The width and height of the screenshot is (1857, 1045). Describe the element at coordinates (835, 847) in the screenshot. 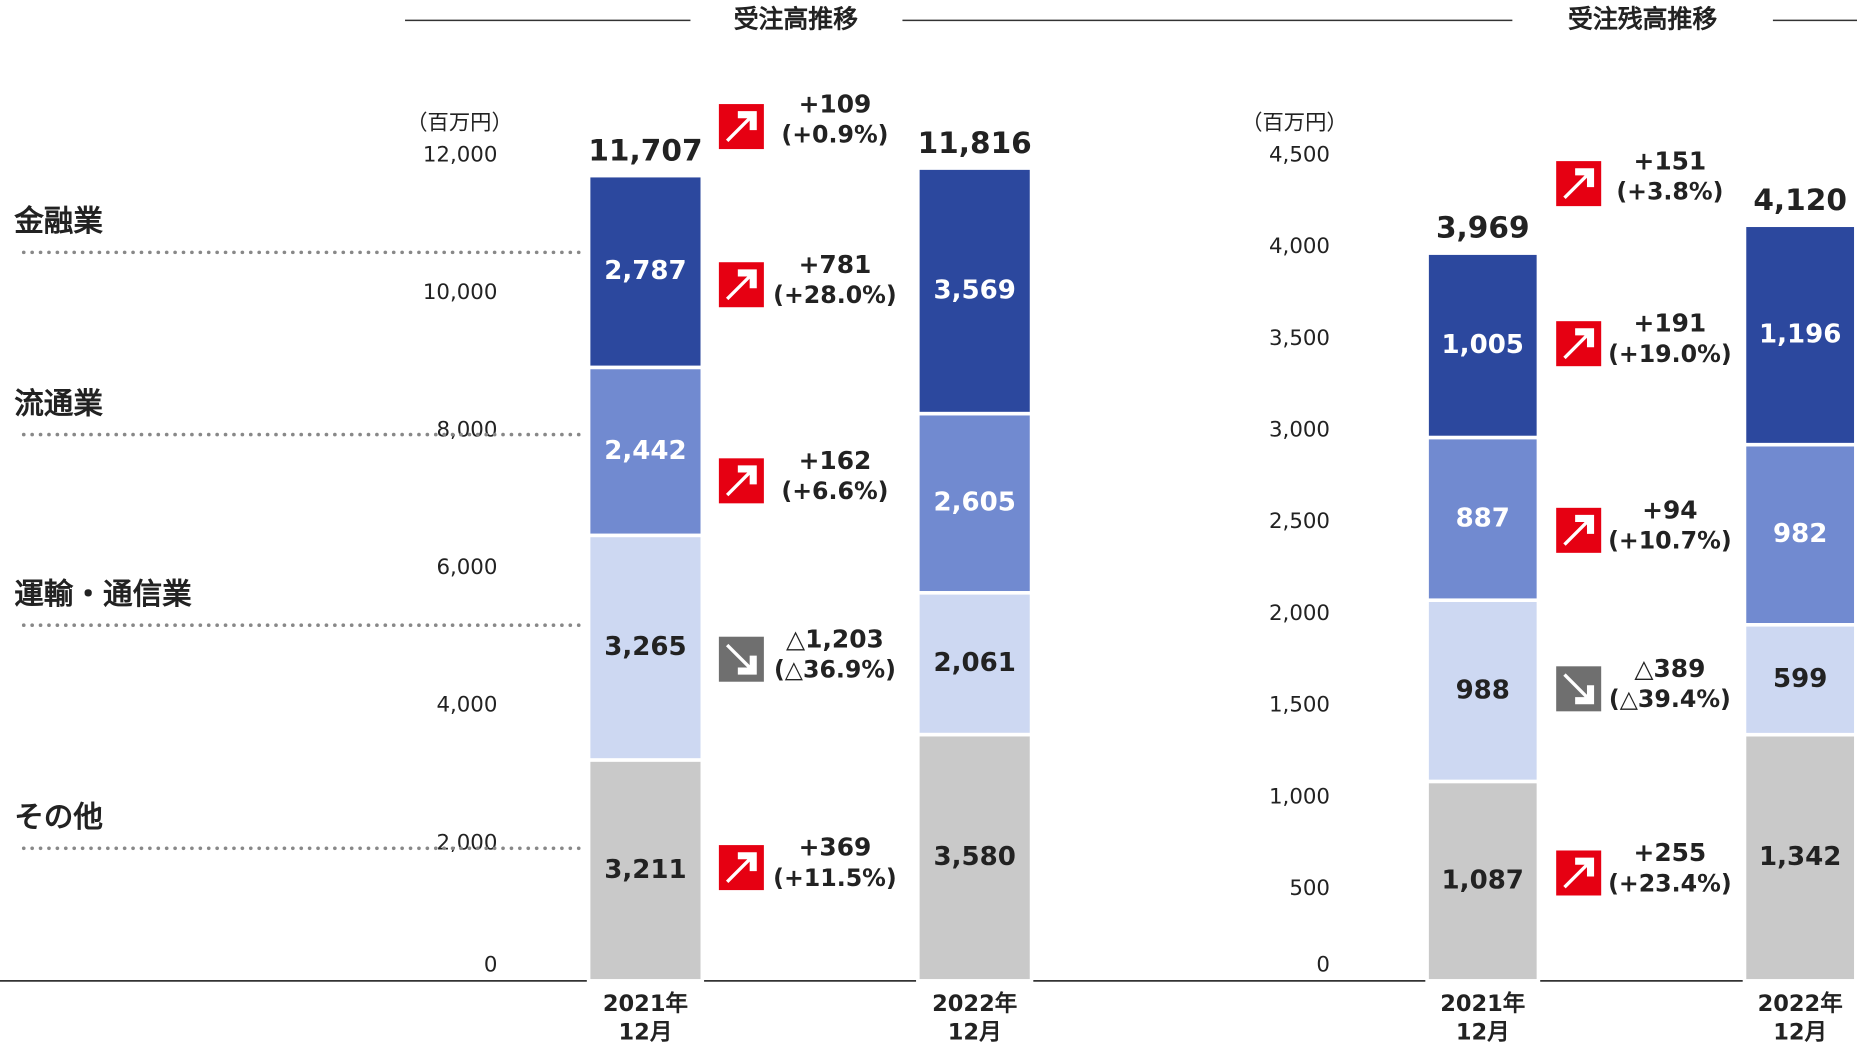

I see `change-value: +369` at that location.